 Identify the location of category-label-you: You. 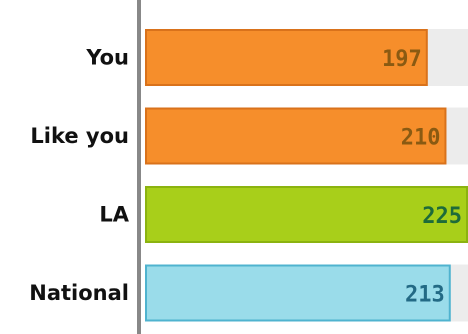
(107, 58).